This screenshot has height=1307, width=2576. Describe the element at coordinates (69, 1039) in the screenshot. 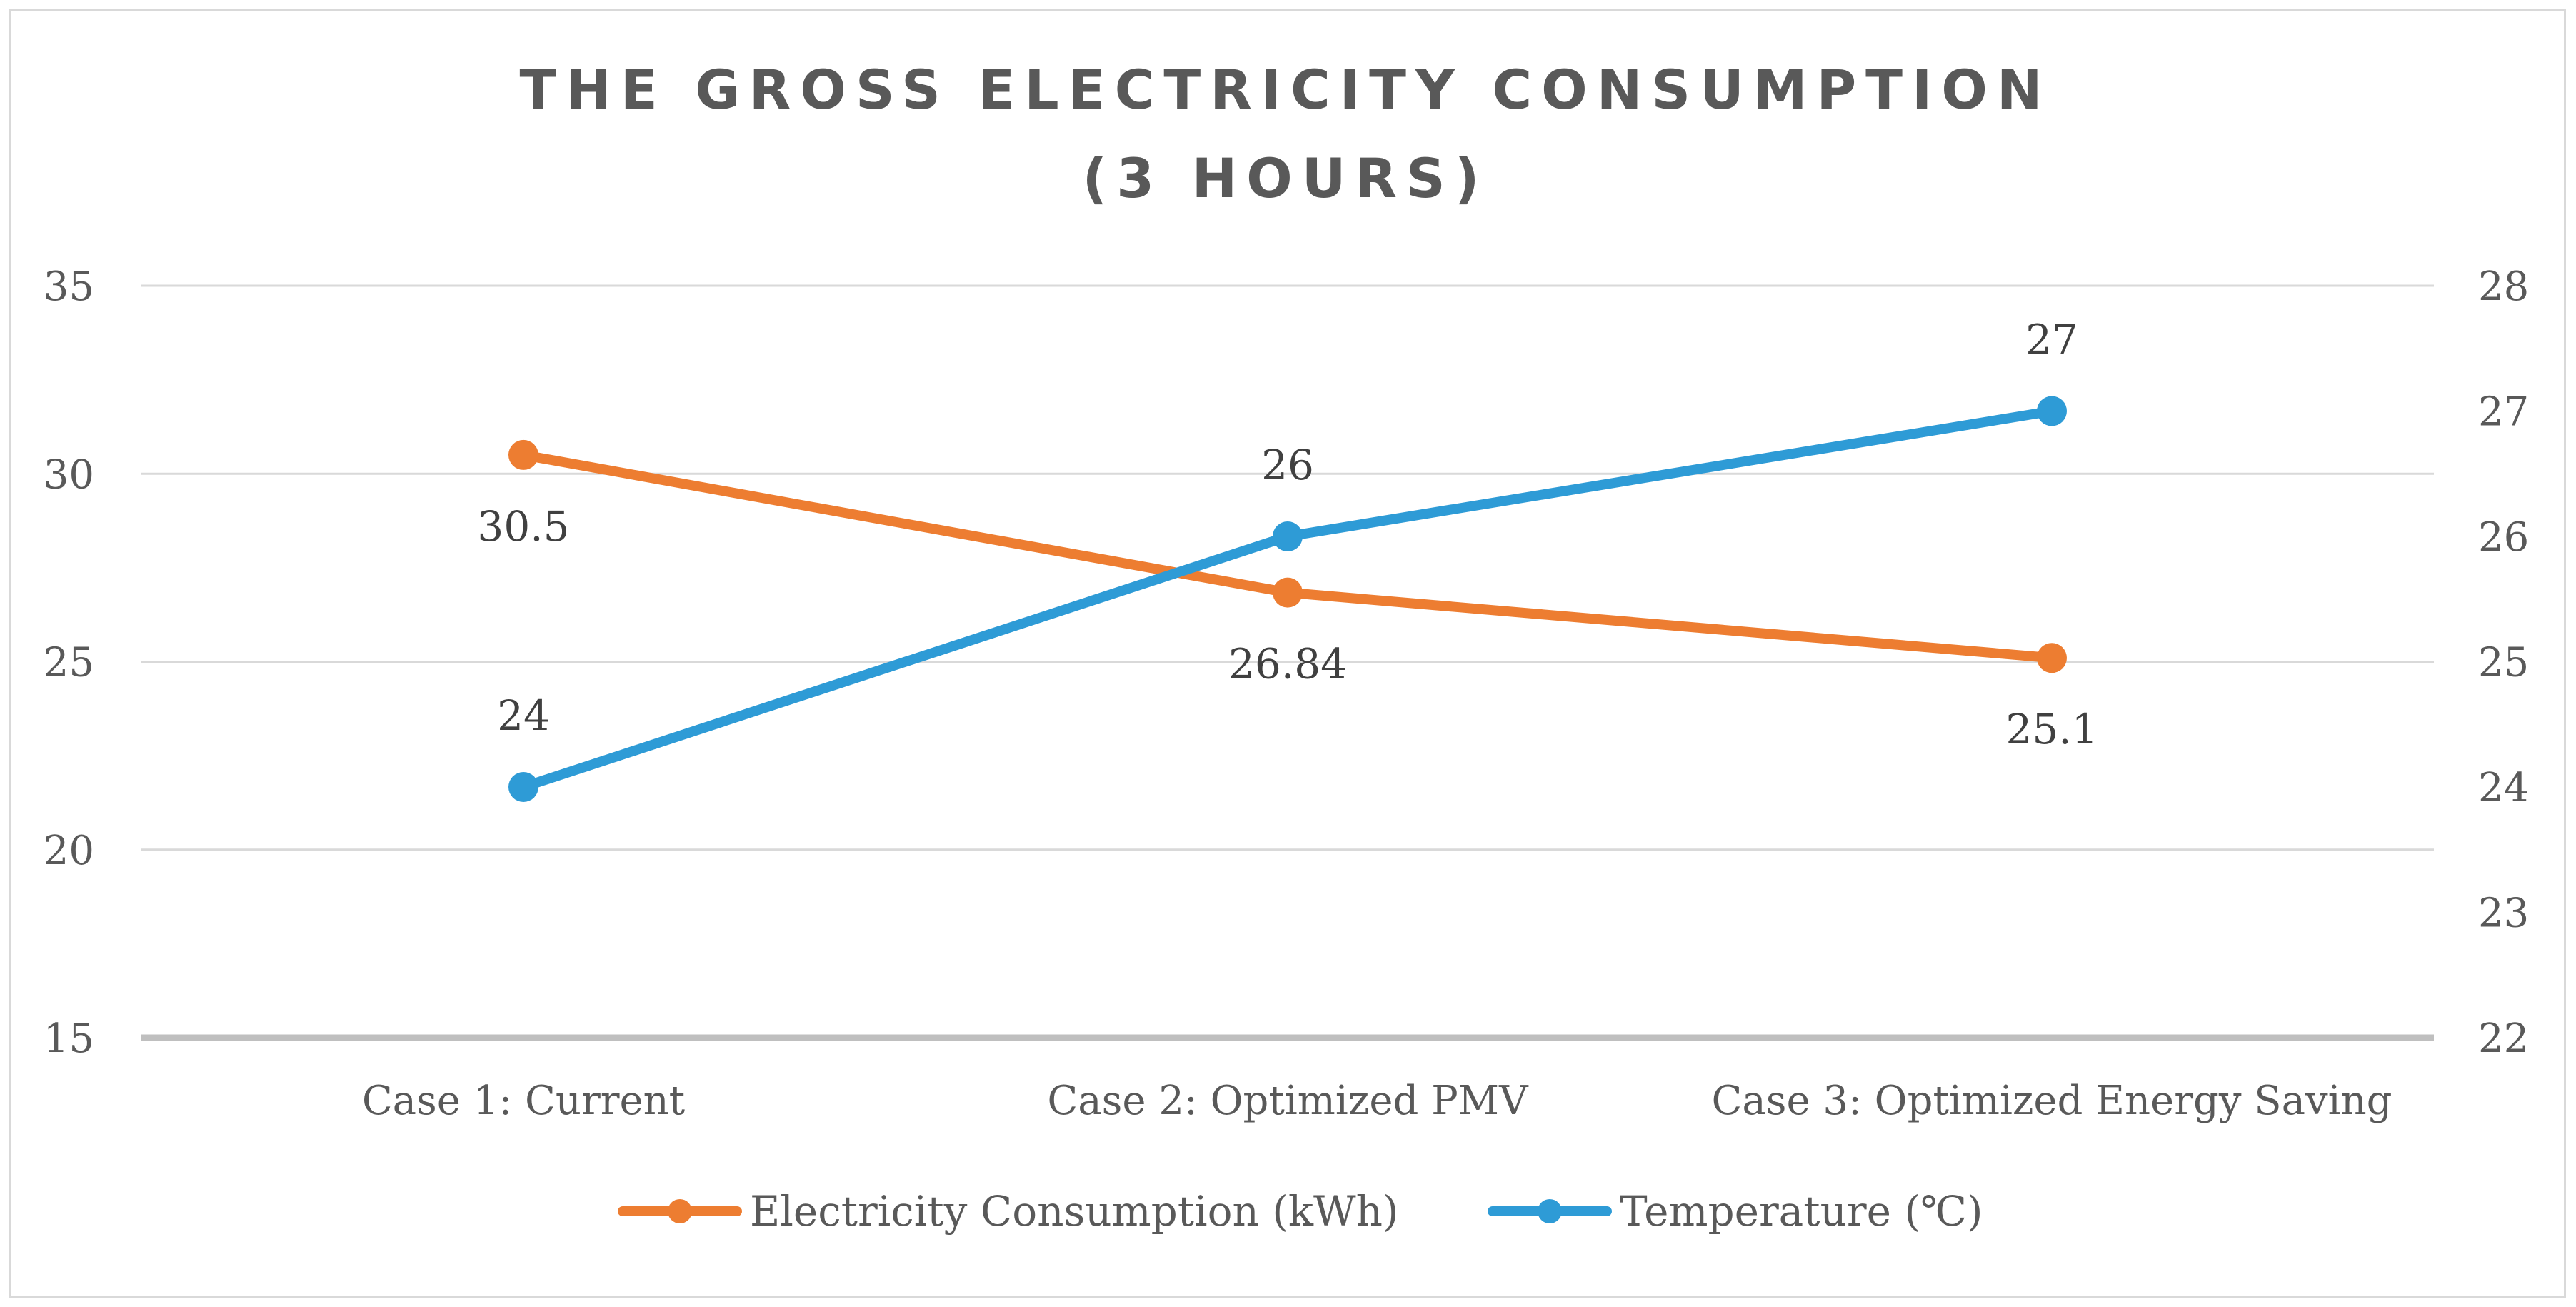

I see `left-axis-tick-label: 15` at that location.